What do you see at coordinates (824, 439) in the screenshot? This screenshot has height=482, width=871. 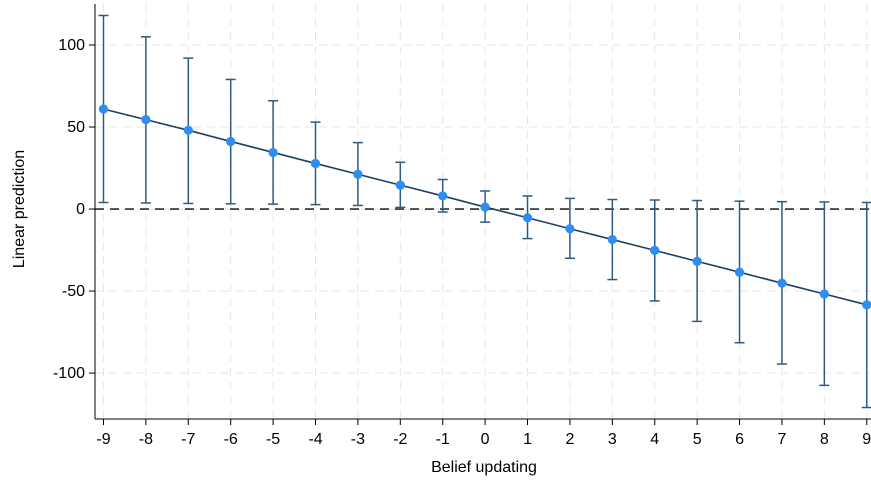 I see `x-tick-label: 8` at bounding box center [824, 439].